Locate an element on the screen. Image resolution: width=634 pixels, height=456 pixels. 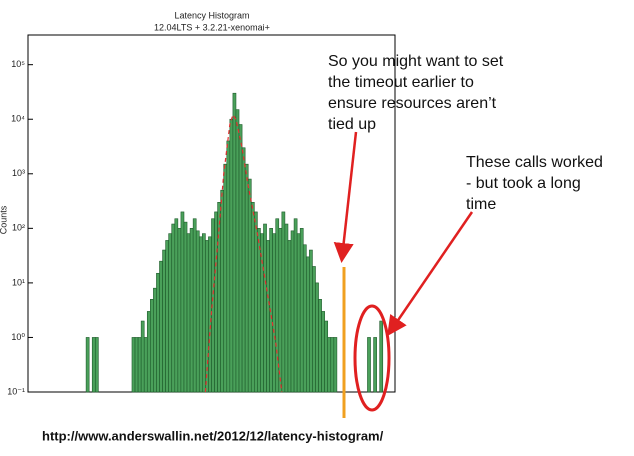
y-tick-label: 10⁰ is located at coordinates (18, 337).